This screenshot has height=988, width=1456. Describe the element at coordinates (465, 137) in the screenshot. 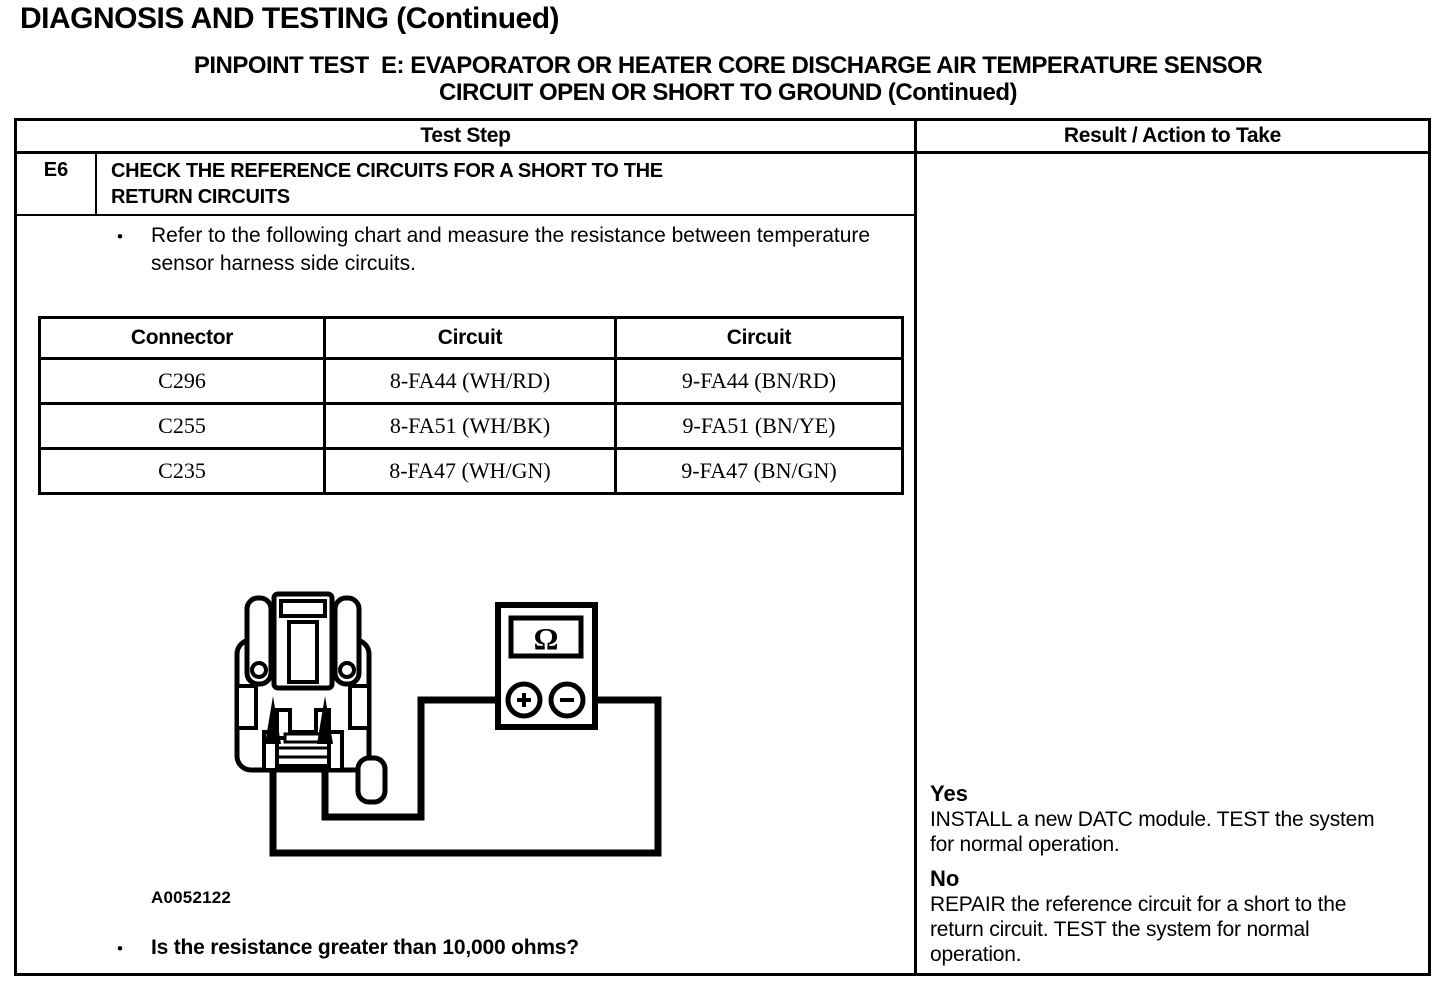

I see `test-step-header: Test Step` at that location.